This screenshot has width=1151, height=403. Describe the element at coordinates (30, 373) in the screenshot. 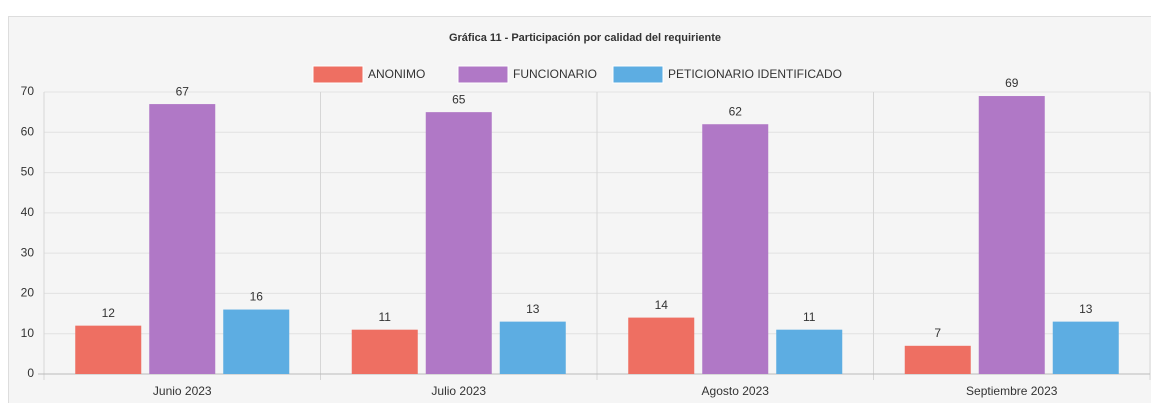

I see `y-tick-label: 0` at that location.